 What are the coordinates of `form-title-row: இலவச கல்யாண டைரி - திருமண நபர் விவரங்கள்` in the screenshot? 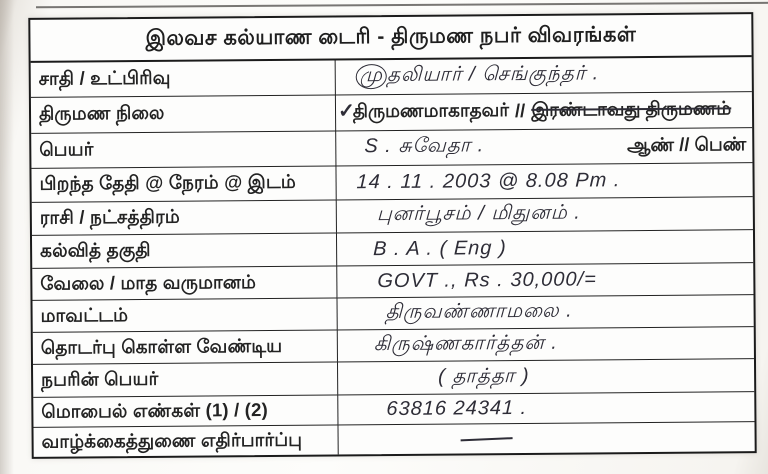 It's located at (391, 38).